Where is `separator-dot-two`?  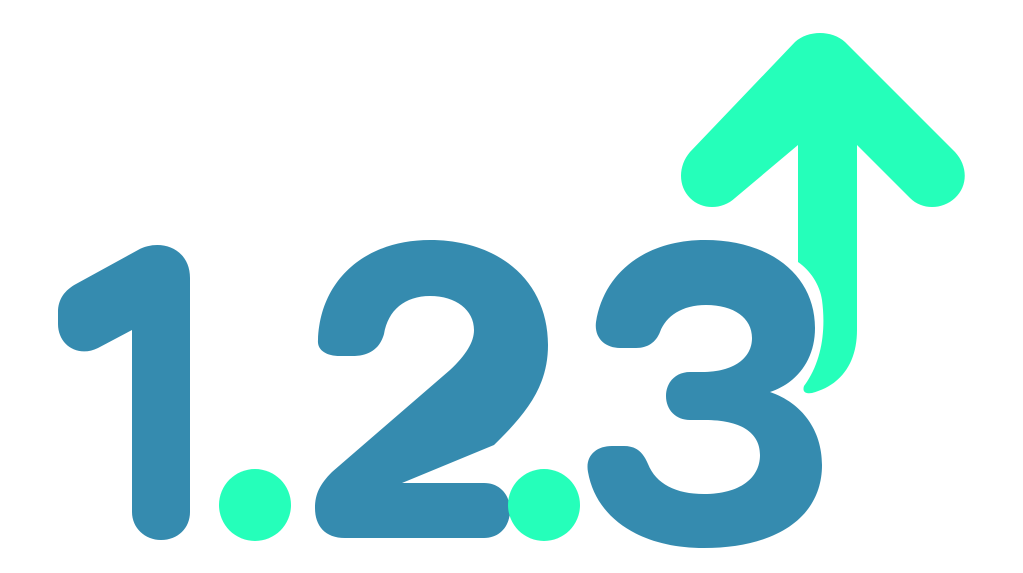
separator-dot-two is located at coordinates (544, 505).